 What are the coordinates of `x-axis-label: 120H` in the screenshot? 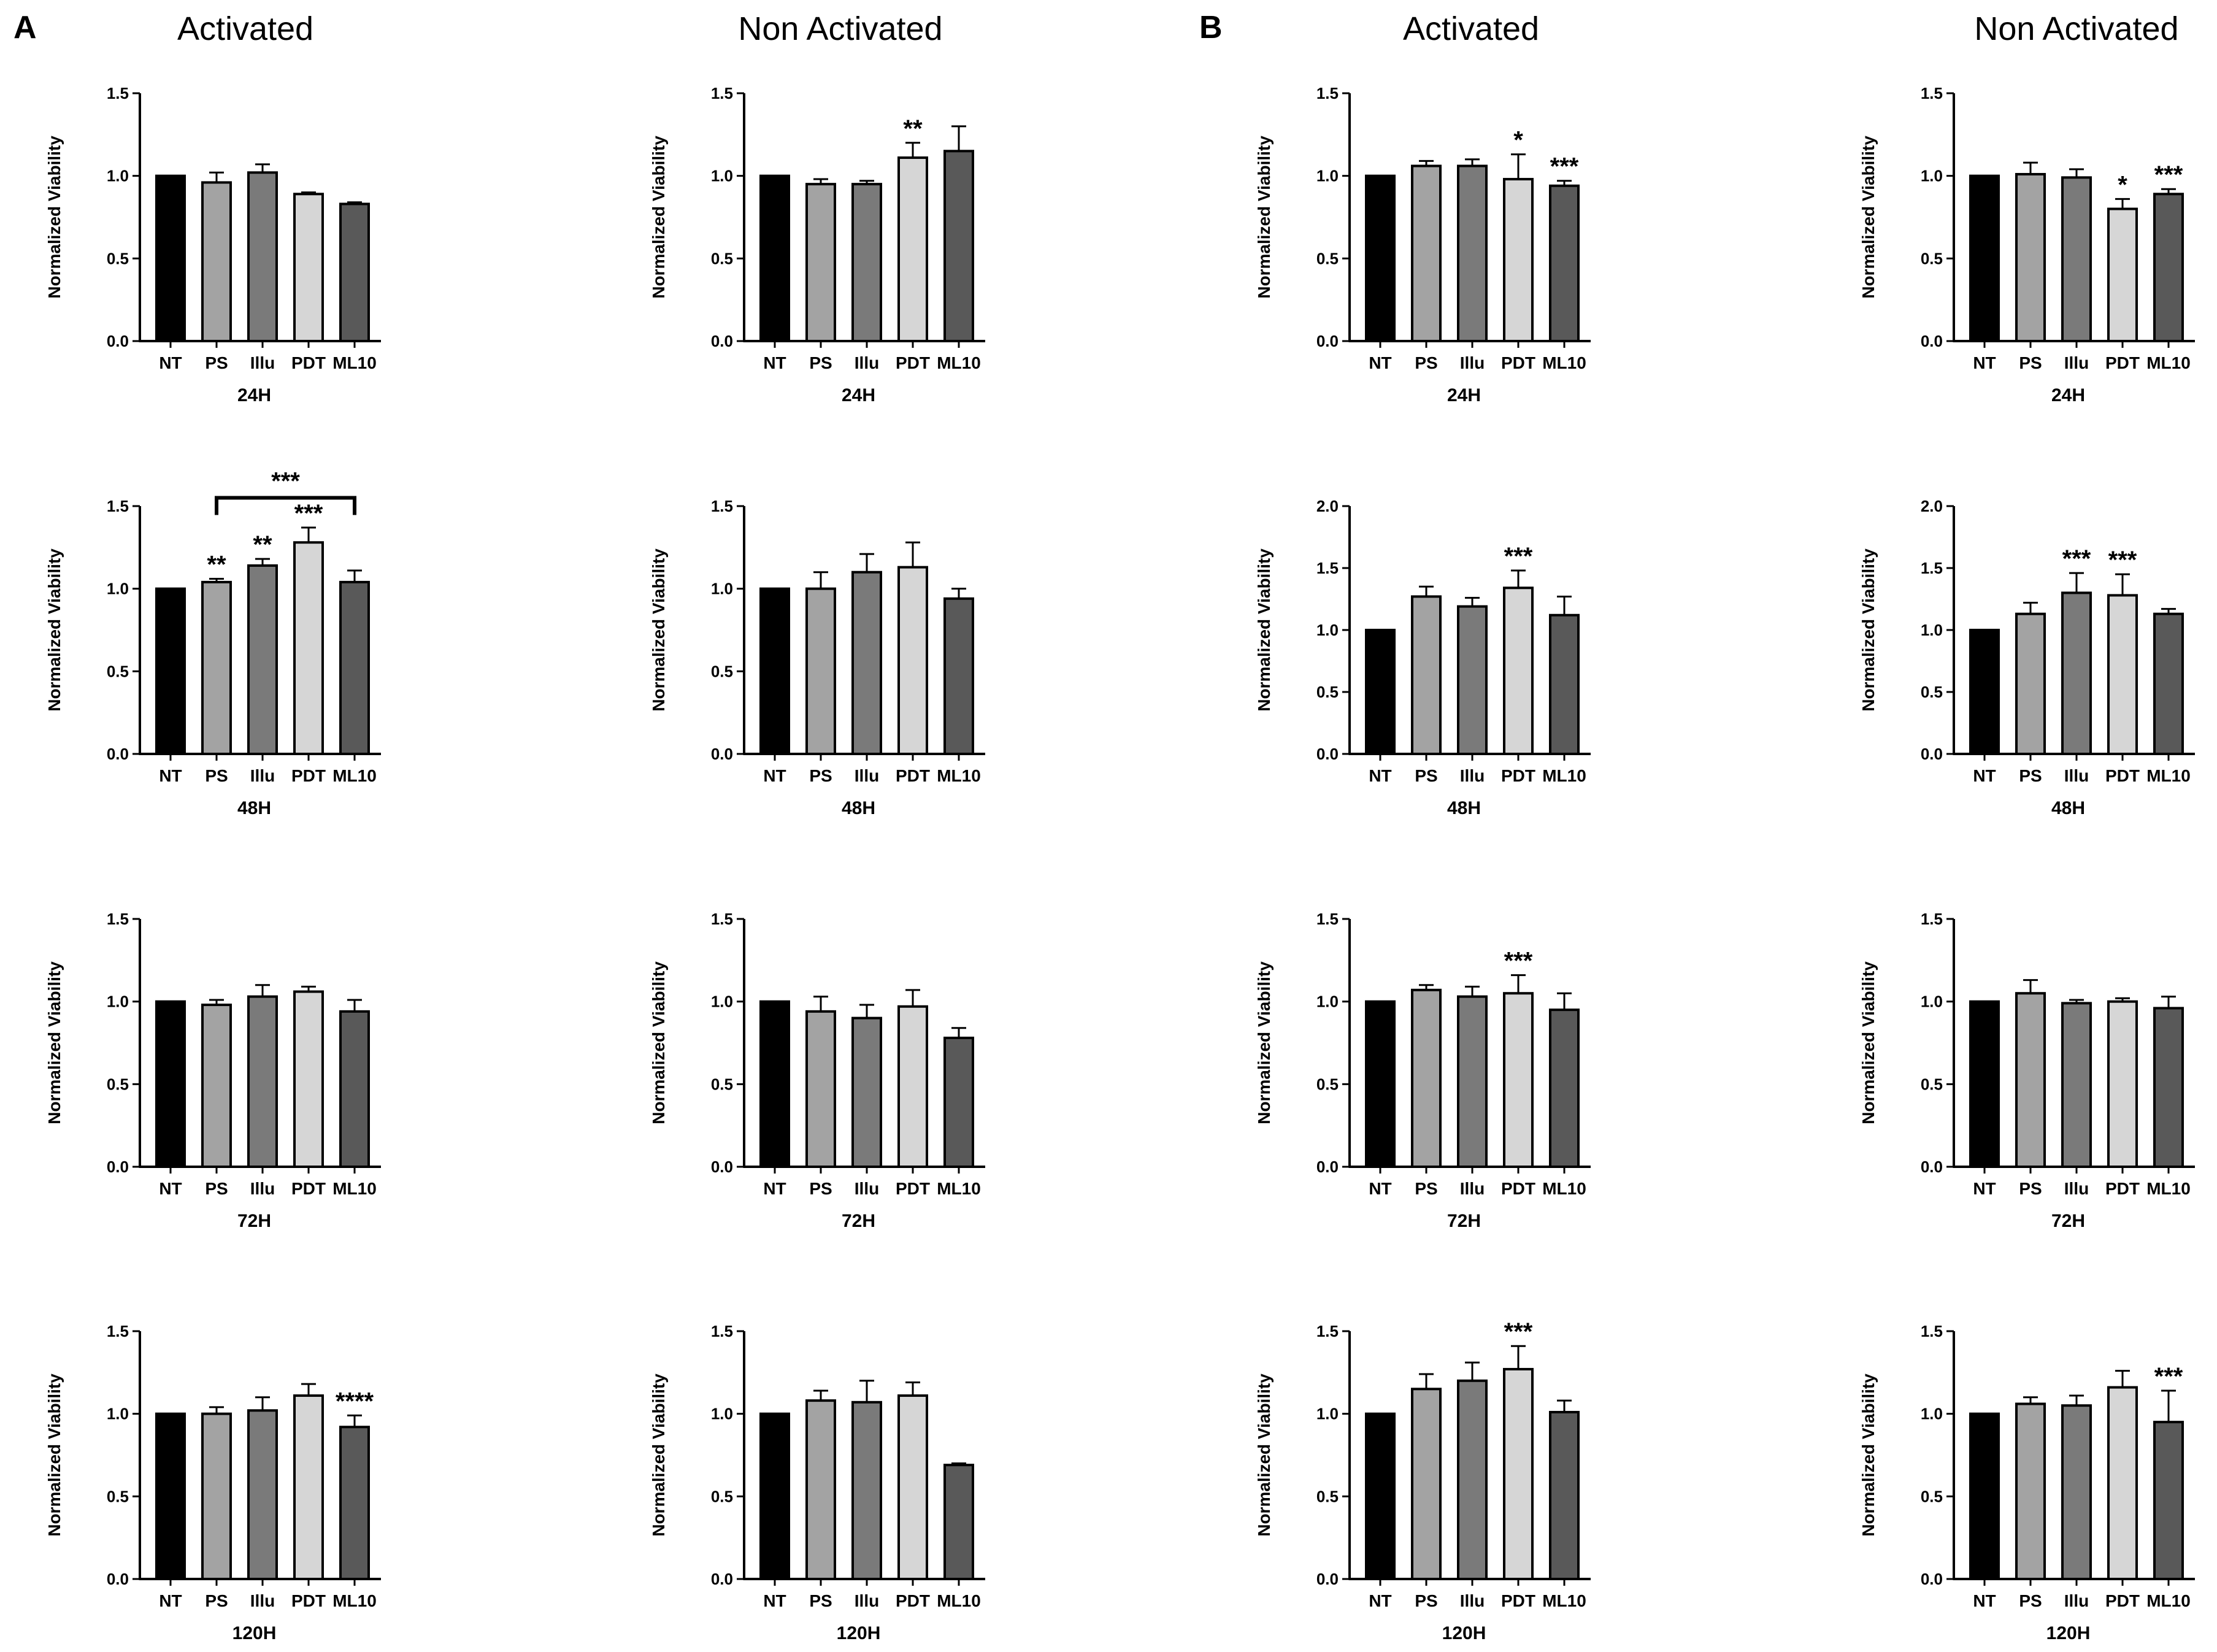 It's located at (859, 1633).